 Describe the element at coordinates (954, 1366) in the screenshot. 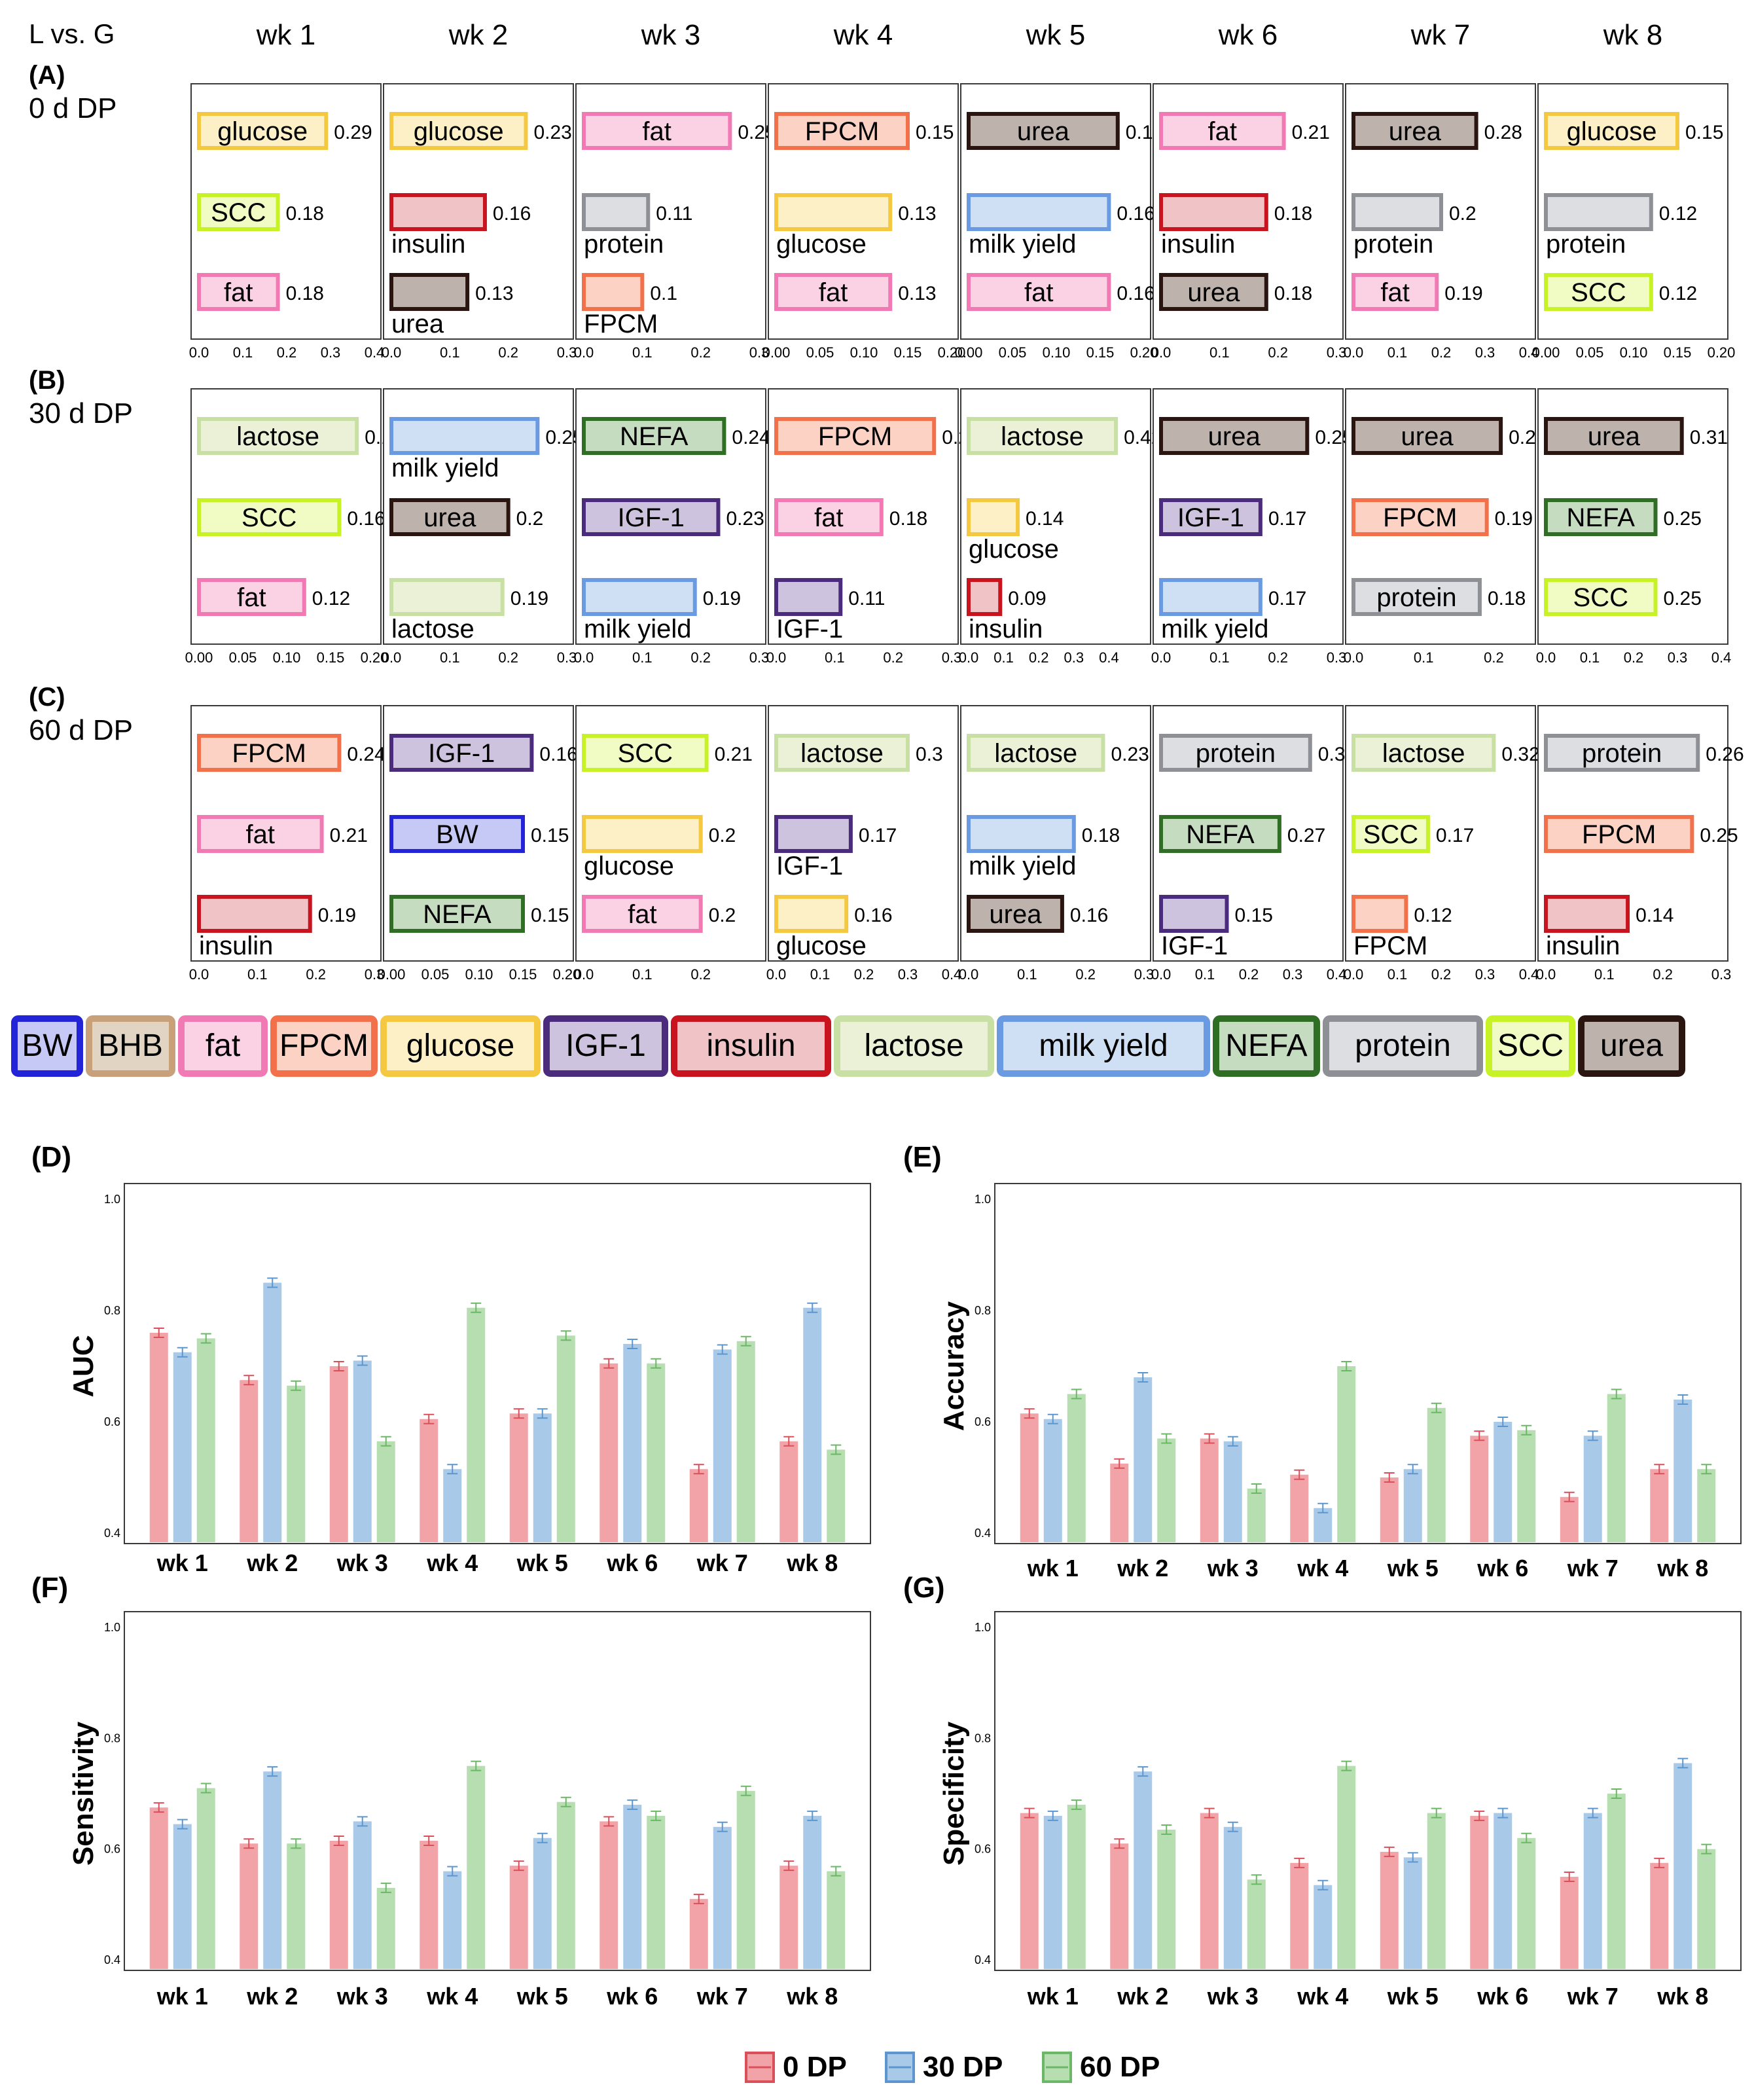

I see `y-axis-label: Accuracy` at that location.